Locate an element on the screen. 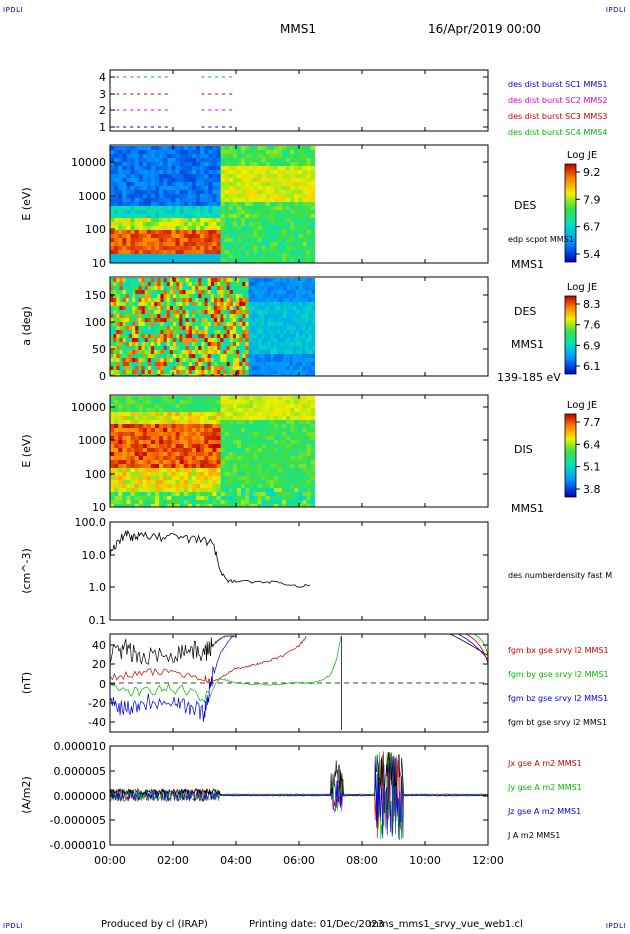 Image resolution: width=630 pixels, height=934 pixels. colorbar-tick-label: 9.2 is located at coordinates (592, 172).